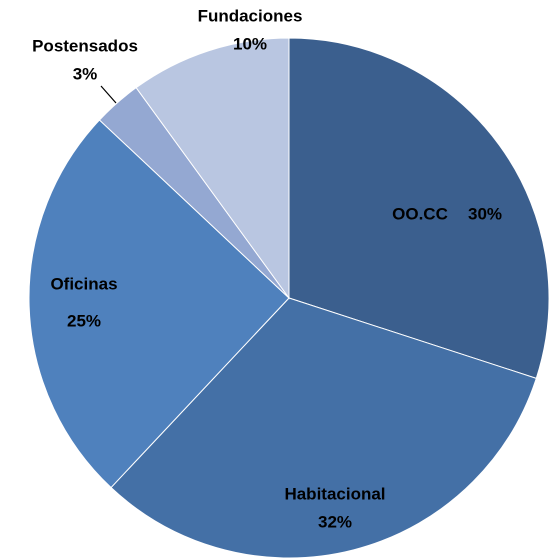 The image size is (554, 558). I want to click on slice-value-label: 3%, so click(85, 73).